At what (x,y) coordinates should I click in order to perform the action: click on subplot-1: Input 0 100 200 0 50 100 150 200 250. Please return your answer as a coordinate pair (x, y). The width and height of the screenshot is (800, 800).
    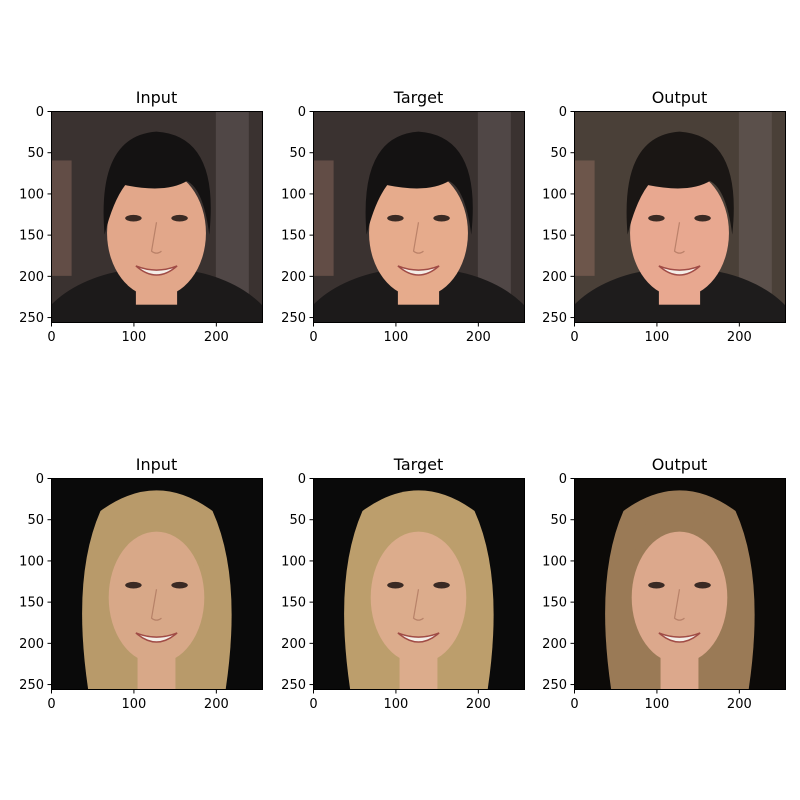
    Looking at the image, I should click on (141, 216).